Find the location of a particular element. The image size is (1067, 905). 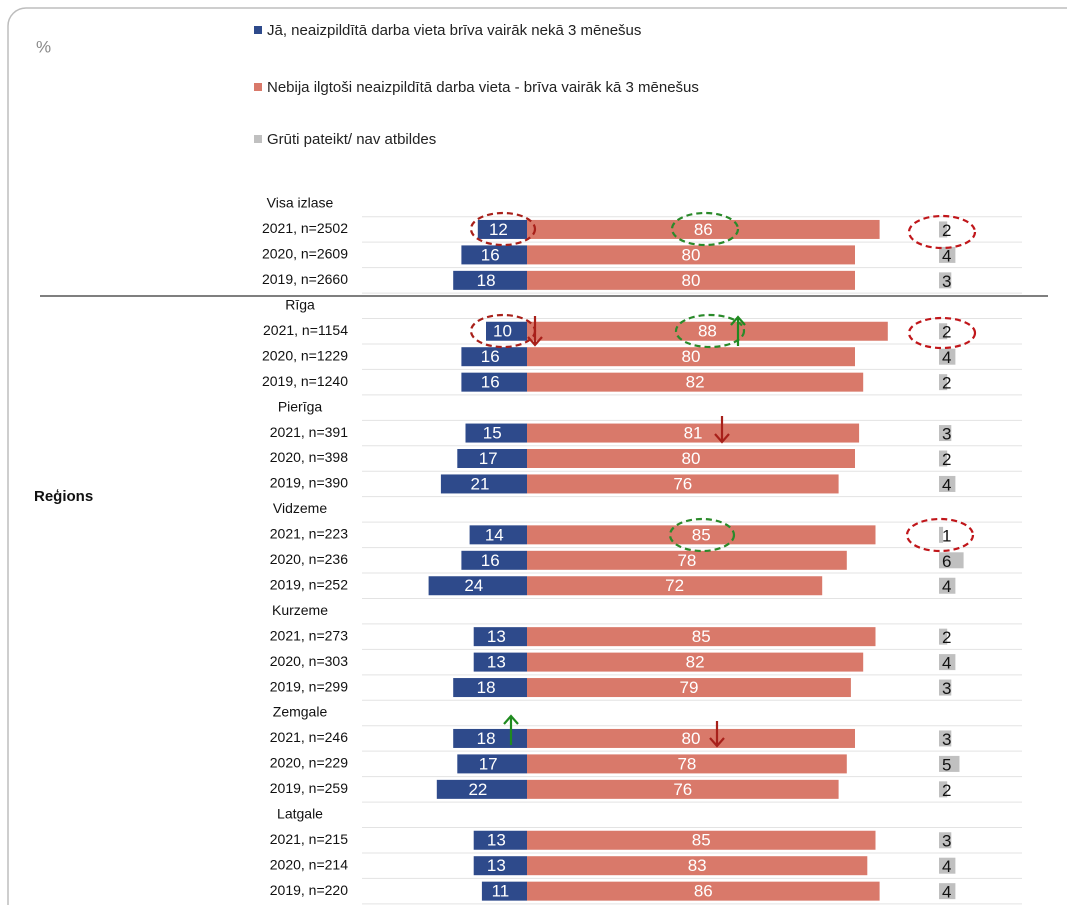

bar-label: 22 is located at coordinates (477, 789).